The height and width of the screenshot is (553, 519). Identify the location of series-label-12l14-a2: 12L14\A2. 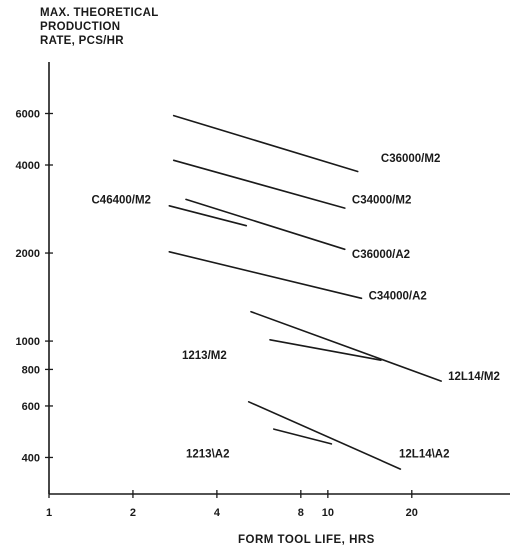
(424, 455).